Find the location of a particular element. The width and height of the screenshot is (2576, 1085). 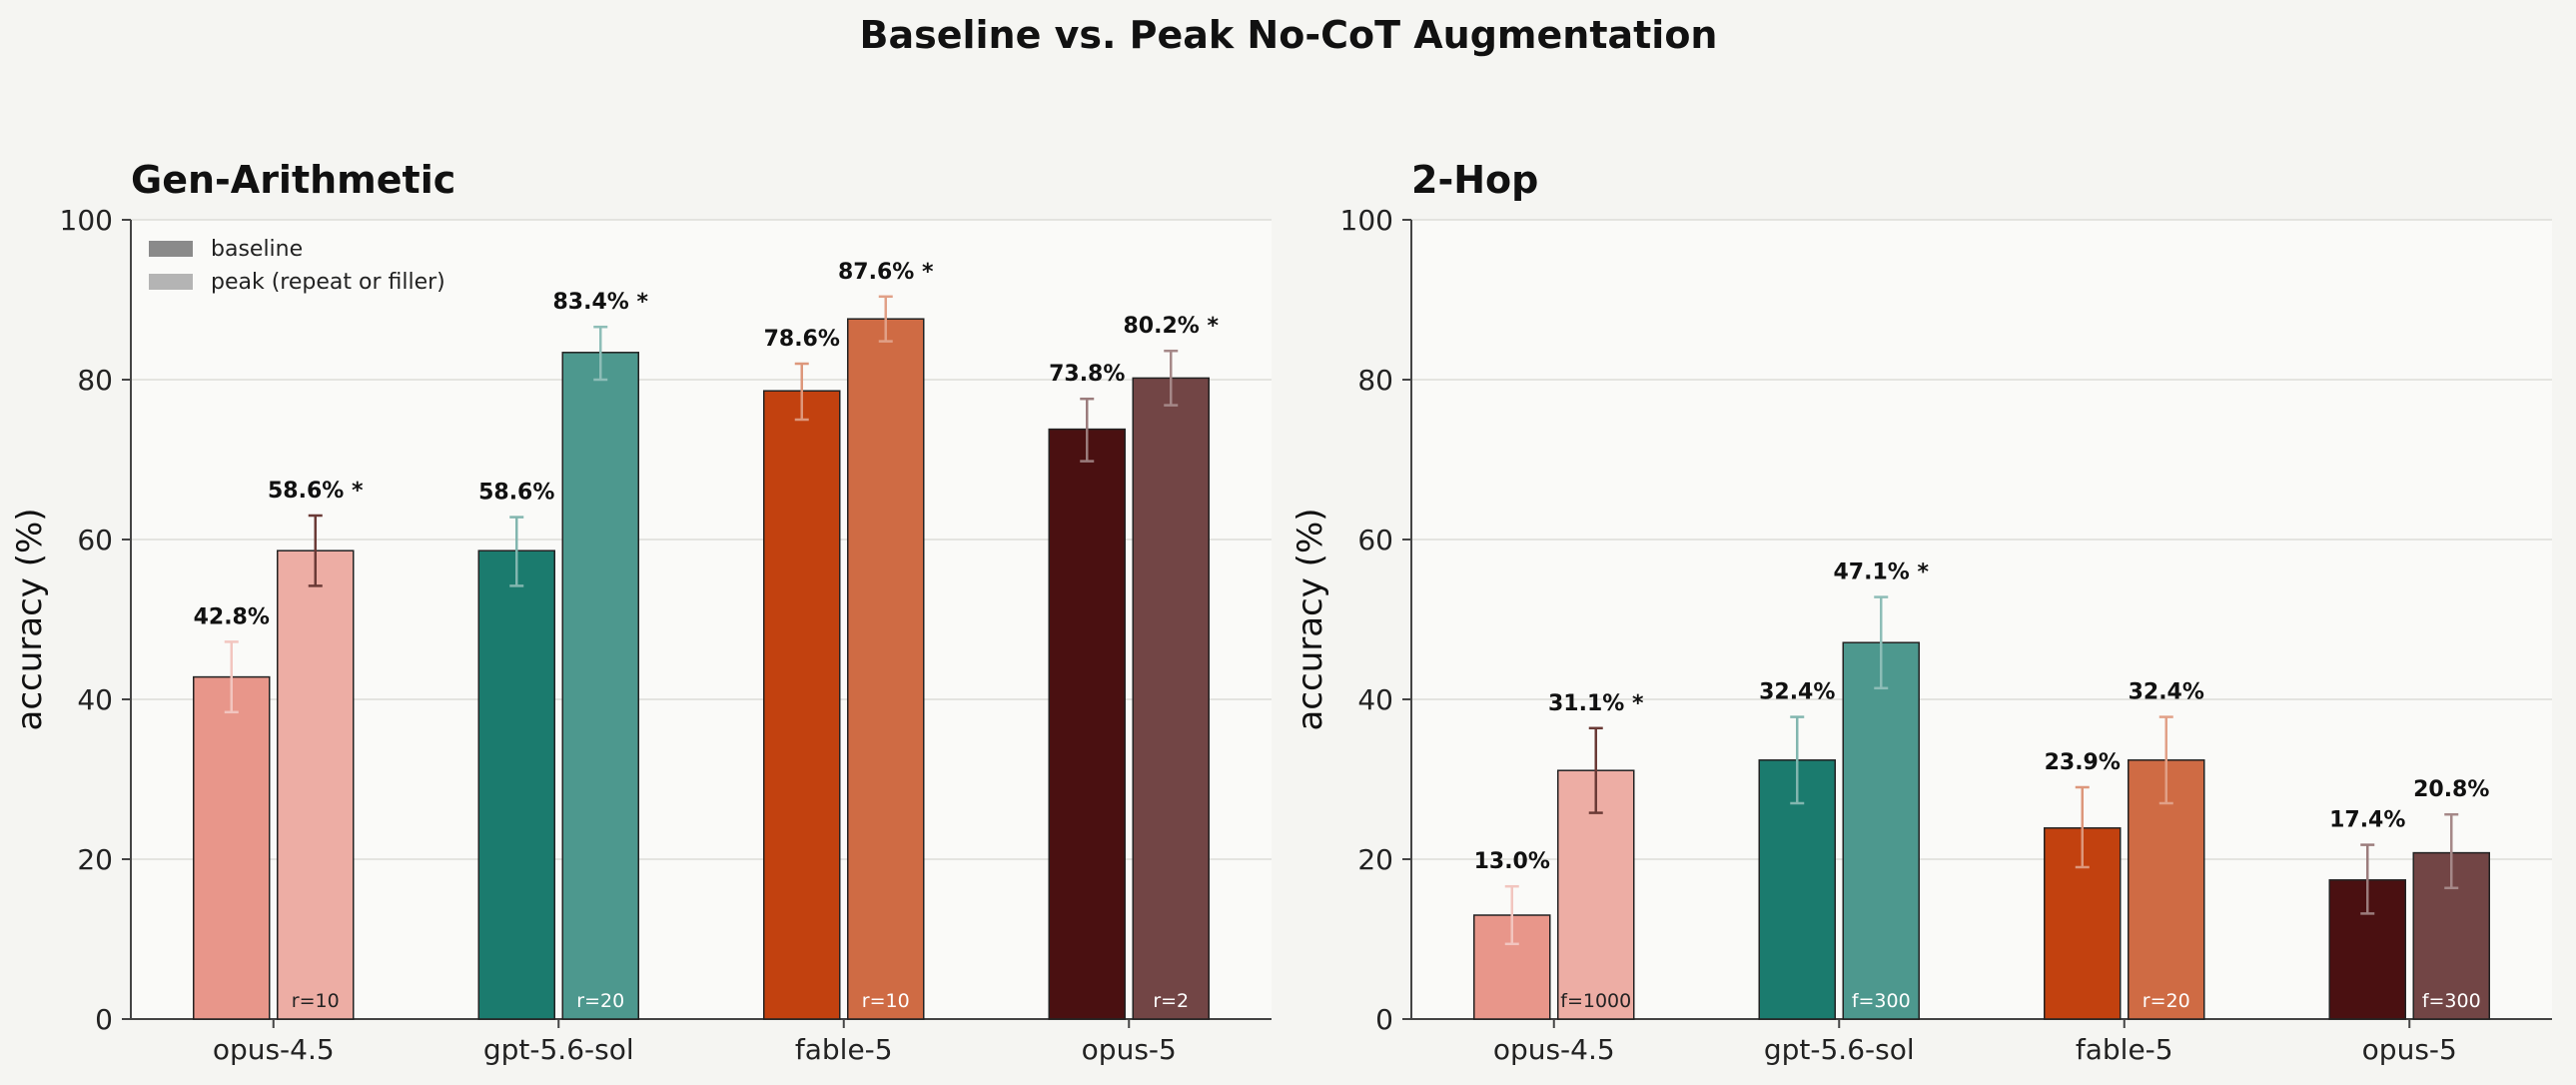

data-label: 17.4% is located at coordinates (2367, 820).